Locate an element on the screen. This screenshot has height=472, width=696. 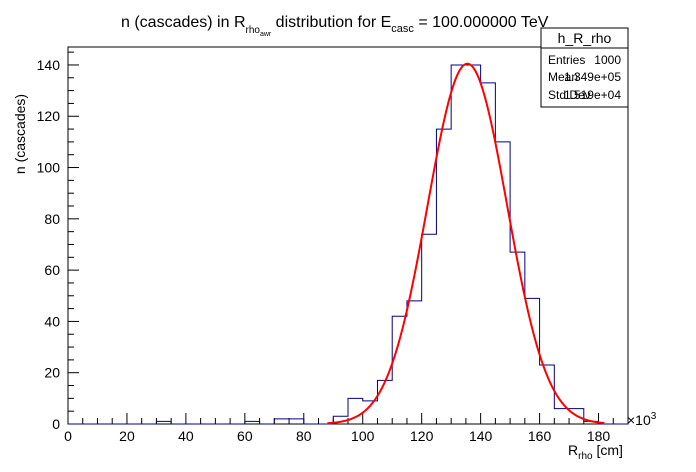
x-tick-label: 140 is located at coordinates (481, 436).